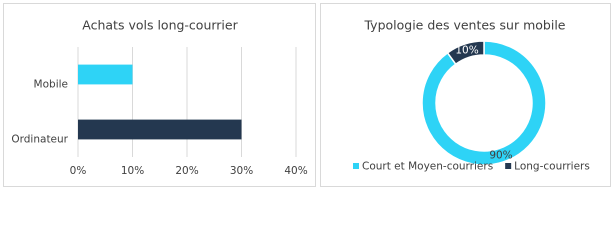 This screenshot has height=240, width=616. What do you see at coordinates (51, 84) in the screenshot?
I see `y-tick-label: Mobile` at bounding box center [51, 84].